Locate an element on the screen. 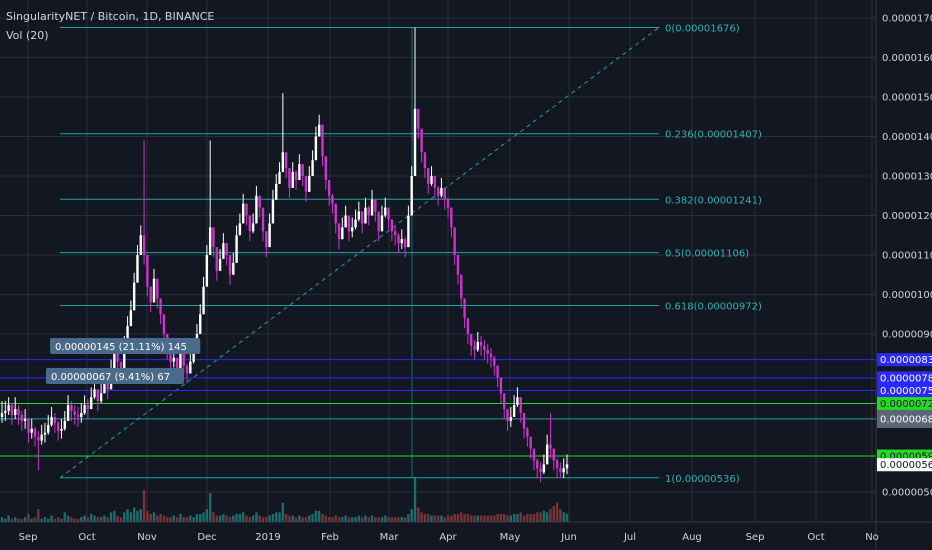 The image size is (932, 550). time-tick-label-12: Sep is located at coordinates (755, 537).